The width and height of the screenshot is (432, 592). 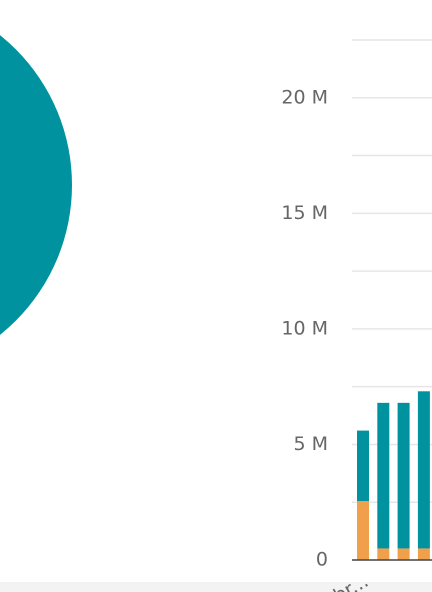 I want to click on y-tick-label: 5 M, so click(x=310, y=444).